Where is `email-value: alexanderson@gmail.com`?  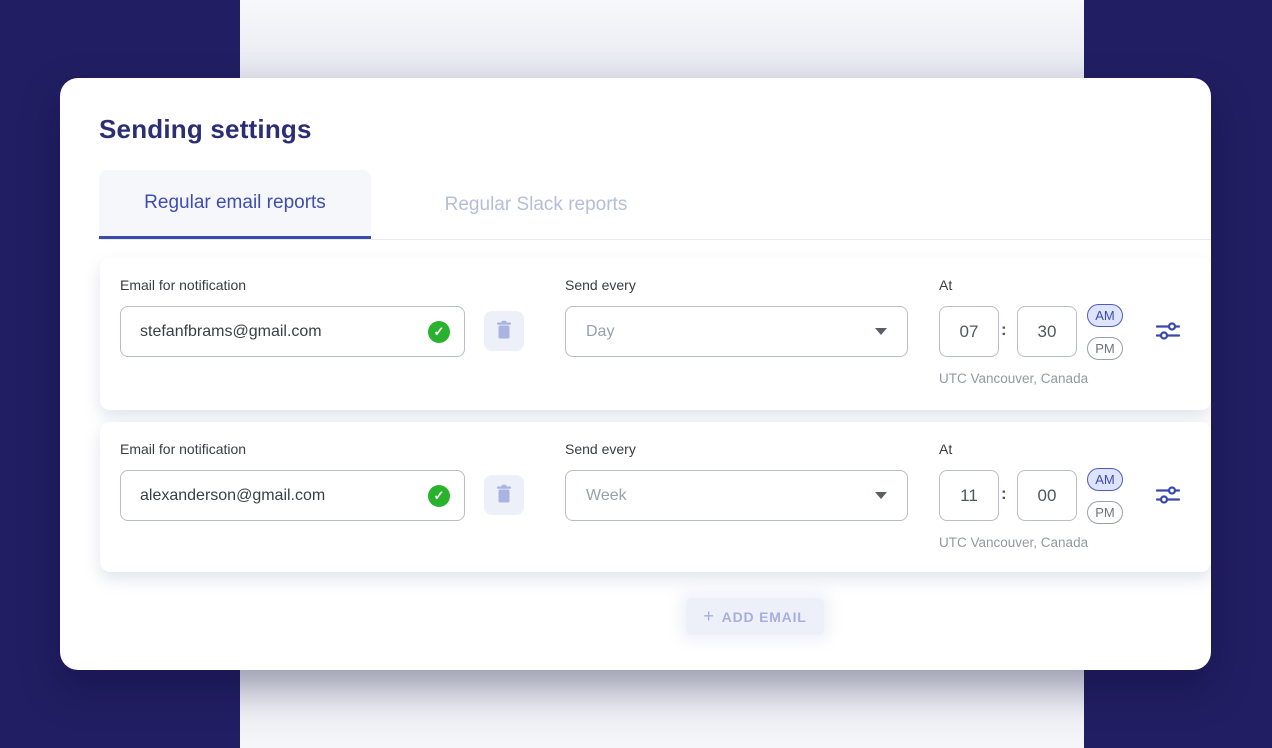
email-value: alexanderson@gmail.com is located at coordinates (233, 495).